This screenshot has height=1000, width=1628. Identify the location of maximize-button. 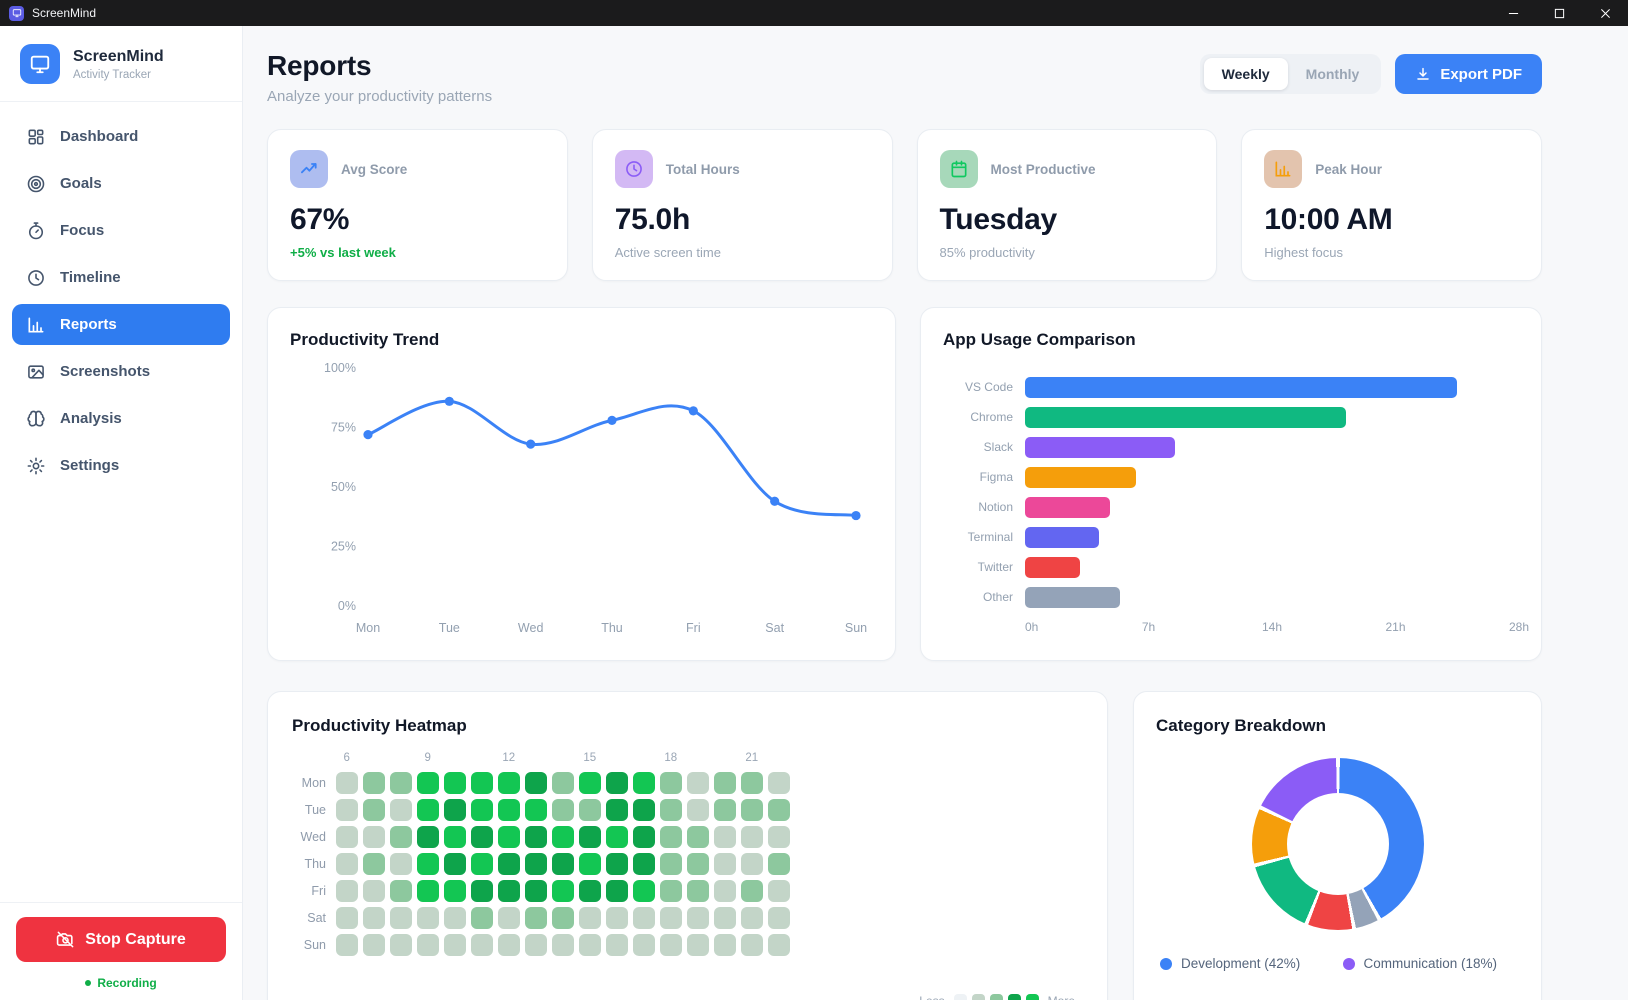
(1559, 13).